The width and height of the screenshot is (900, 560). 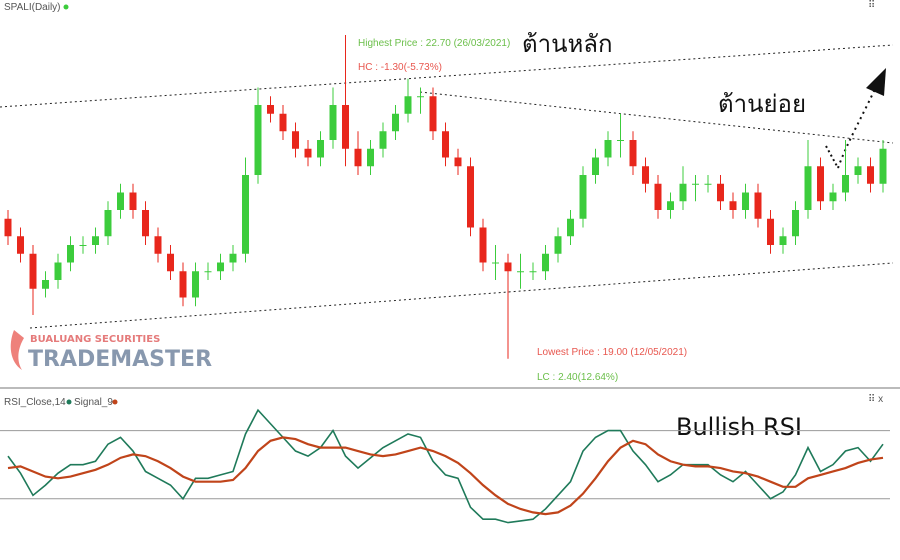 What do you see at coordinates (32, 7) in the screenshot?
I see `chart-title: SPALI(Daily)` at bounding box center [32, 7].